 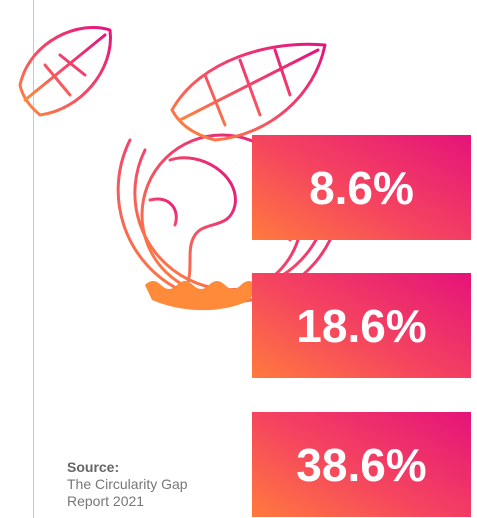 I want to click on stat-box: 8.6%, so click(x=361, y=187).